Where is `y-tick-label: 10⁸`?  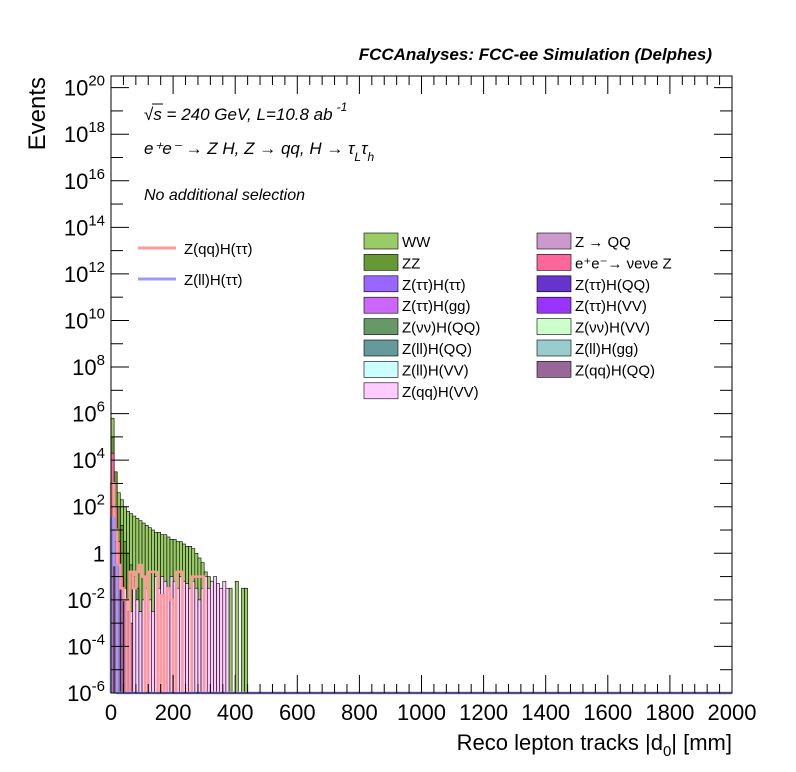
y-tick-label: 10⁸ is located at coordinates (88, 366).